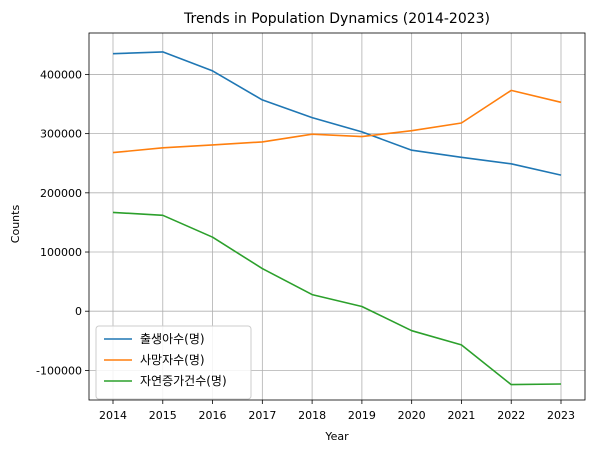  What do you see at coordinates (15, 224) in the screenshot?
I see `y-axis-label: Counts` at bounding box center [15, 224].